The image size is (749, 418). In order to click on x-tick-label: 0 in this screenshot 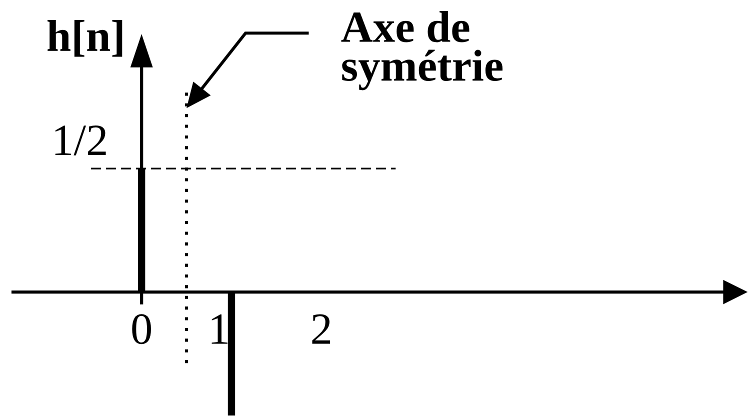, I will do `click(141, 329)`.